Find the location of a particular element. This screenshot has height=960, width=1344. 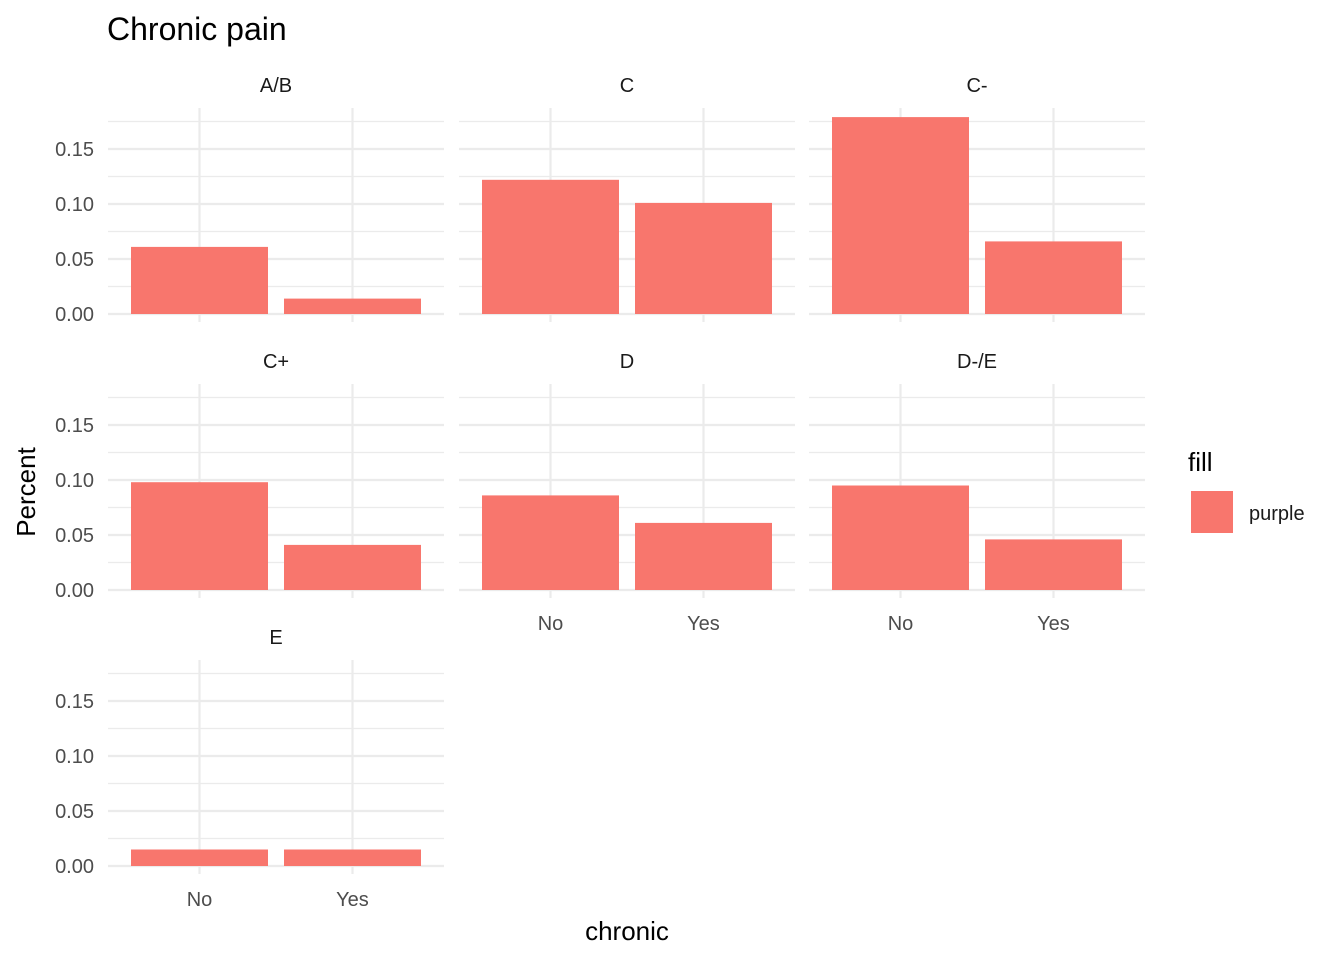

legend-key-purple is located at coordinates (1212, 512).